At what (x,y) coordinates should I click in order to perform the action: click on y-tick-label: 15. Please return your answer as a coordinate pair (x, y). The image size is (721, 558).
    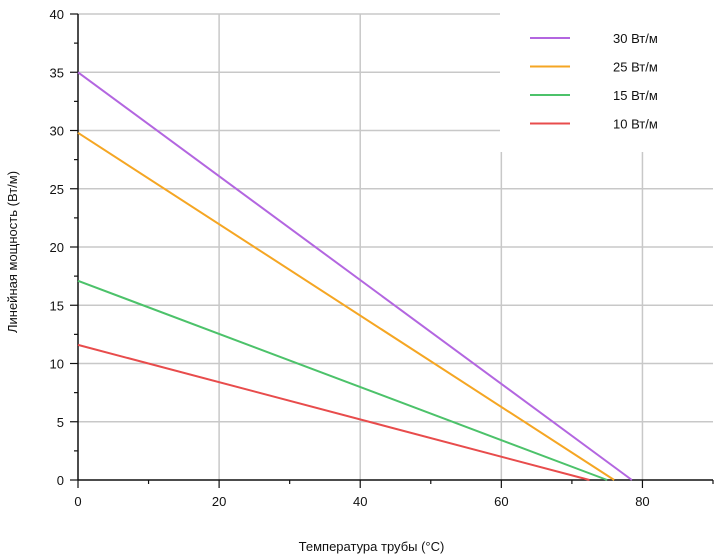
    Looking at the image, I should click on (57, 305).